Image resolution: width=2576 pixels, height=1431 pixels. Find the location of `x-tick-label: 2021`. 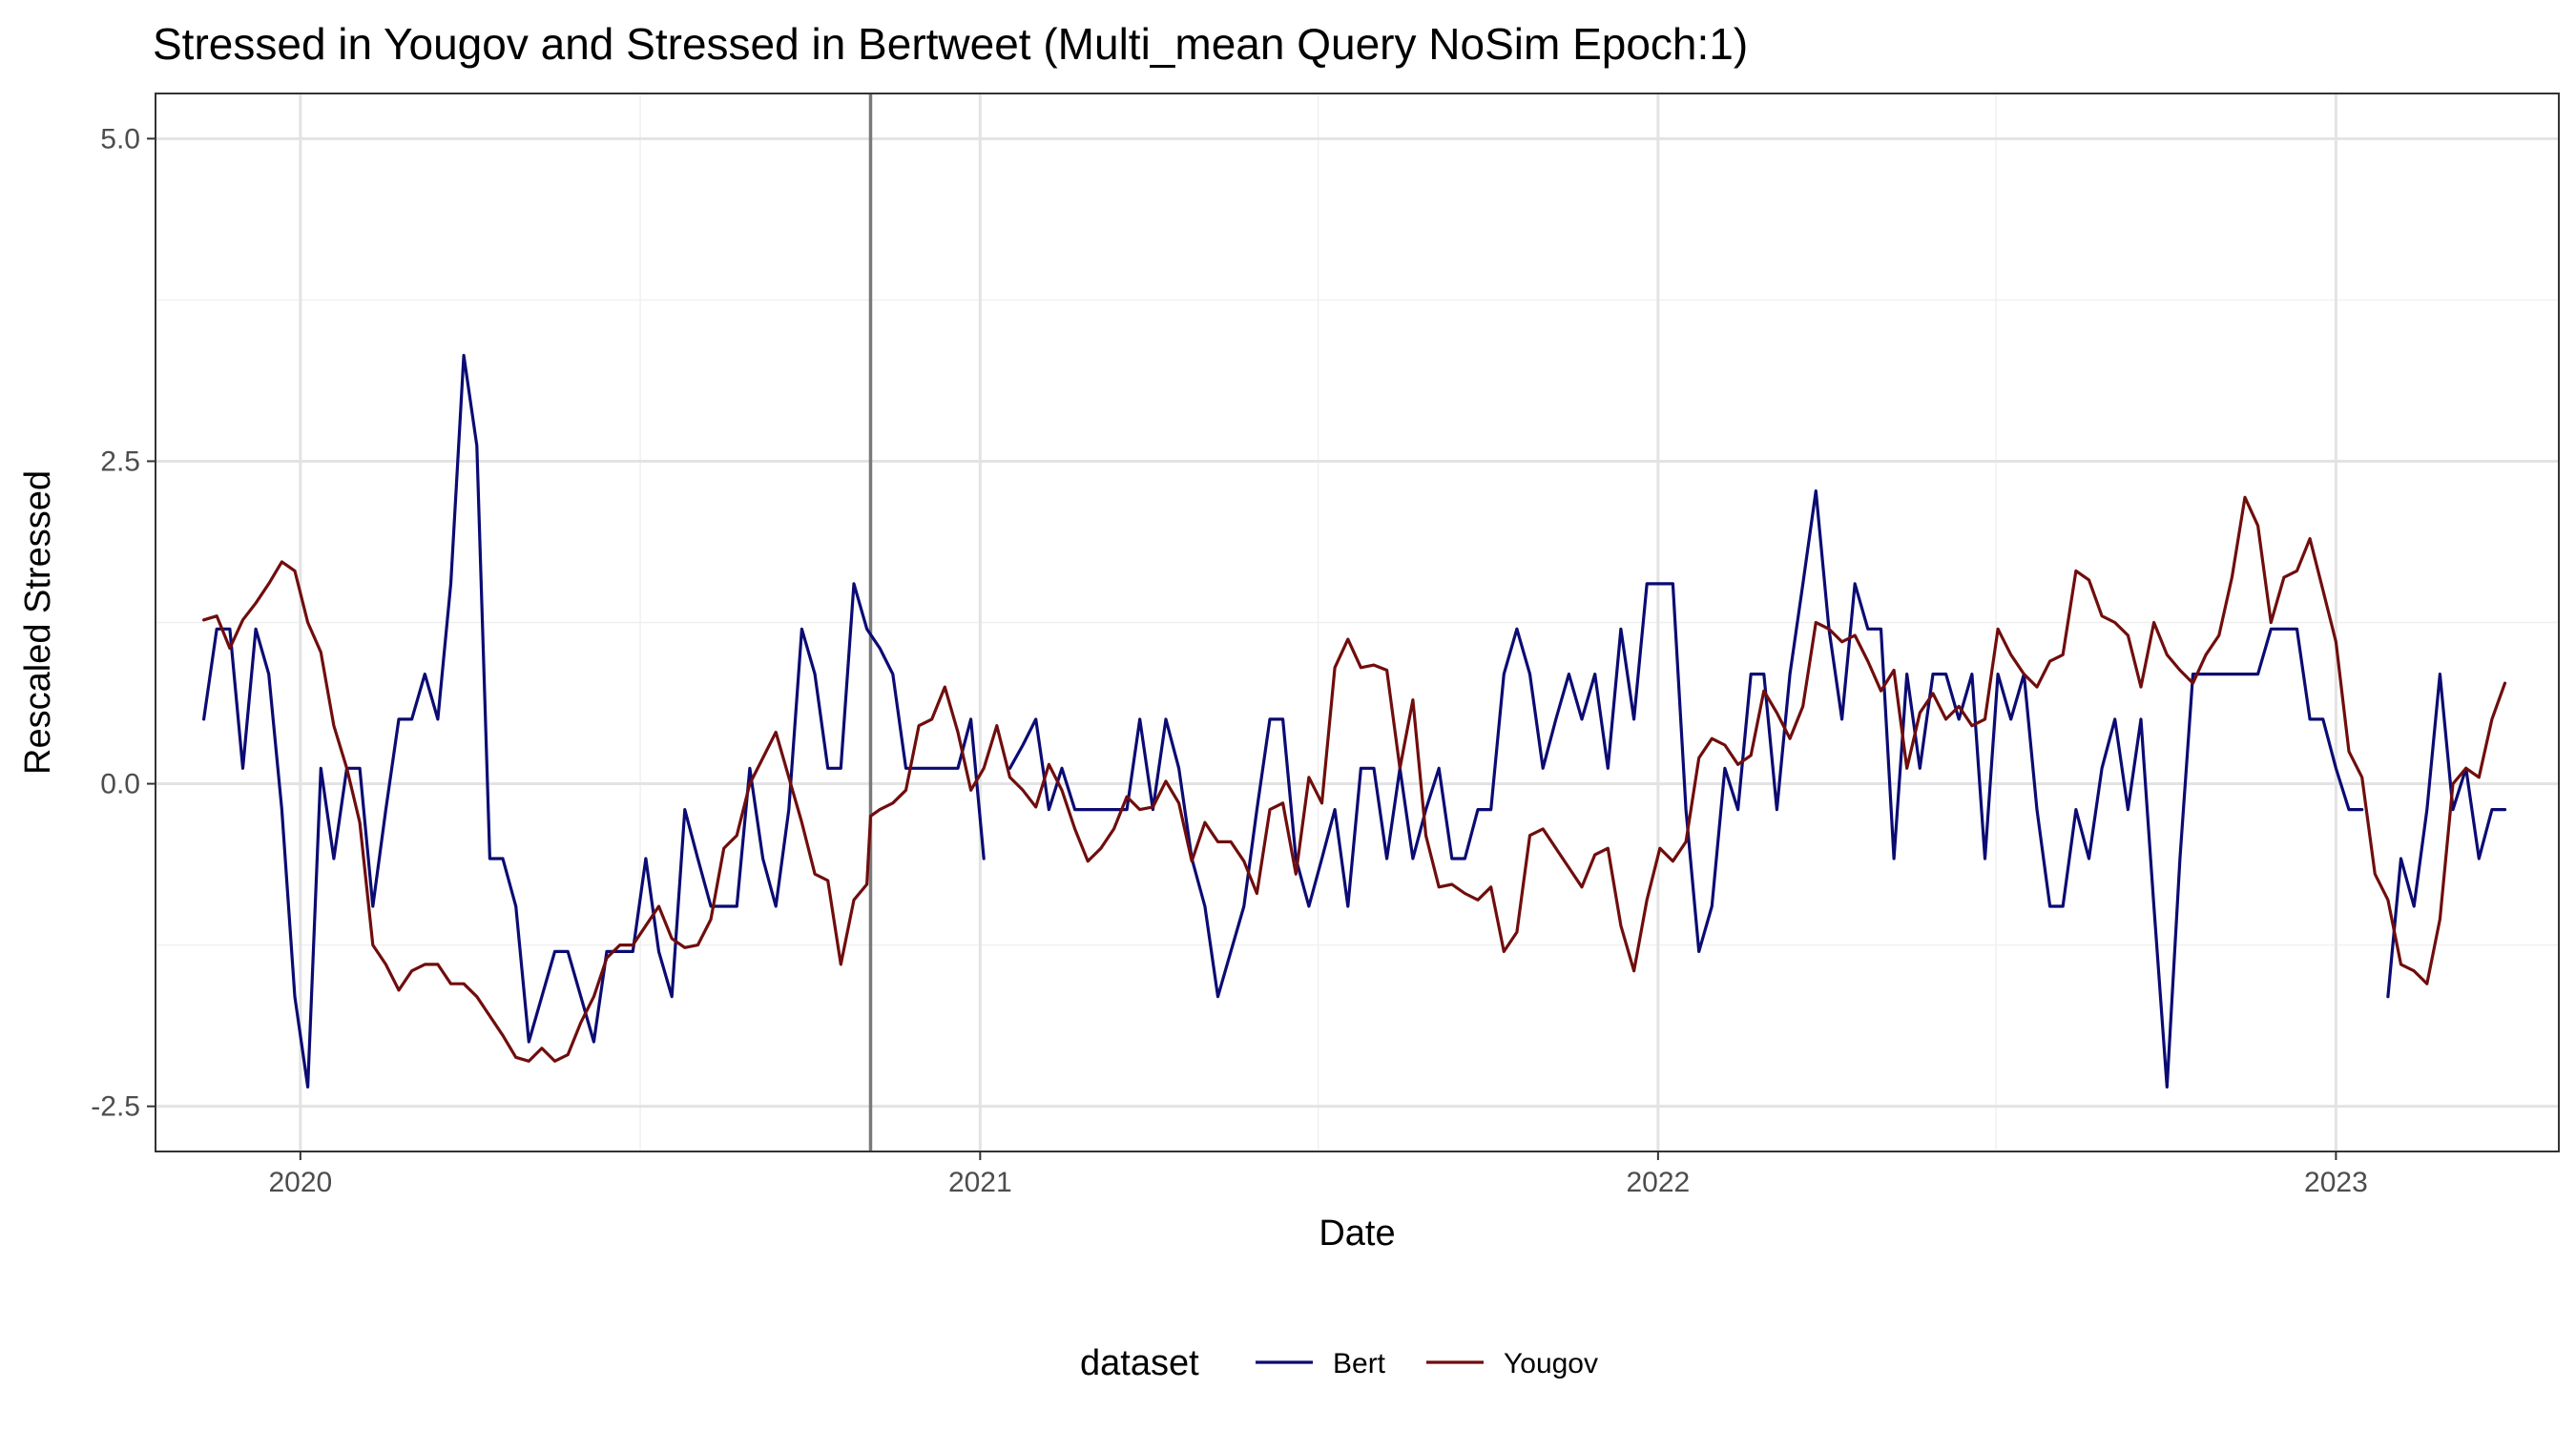

x-tick-label: 2021 is located at coordinates (980, 1182).